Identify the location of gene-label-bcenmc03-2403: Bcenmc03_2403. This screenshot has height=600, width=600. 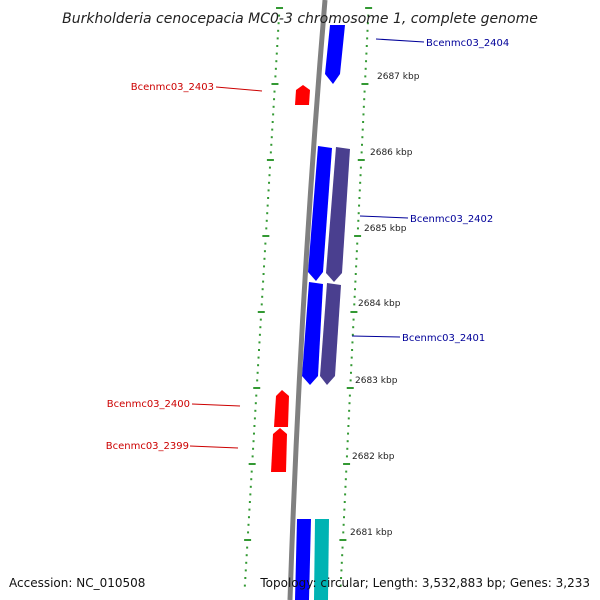
(172, 87).